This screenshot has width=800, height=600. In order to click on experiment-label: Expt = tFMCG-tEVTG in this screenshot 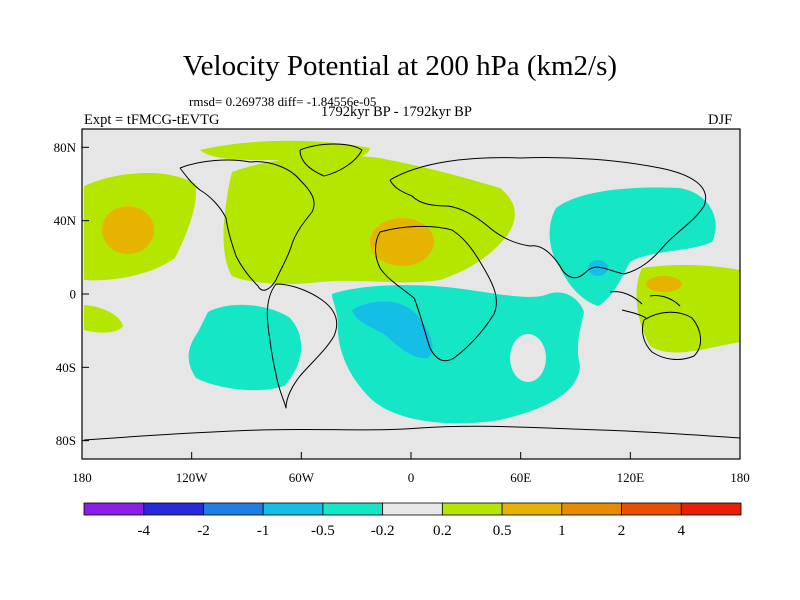, I will do `click(152, 120)`.